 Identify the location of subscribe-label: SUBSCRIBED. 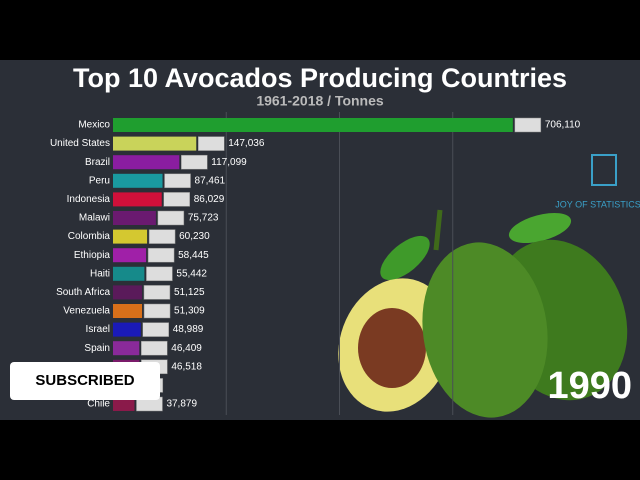
(84, 380).